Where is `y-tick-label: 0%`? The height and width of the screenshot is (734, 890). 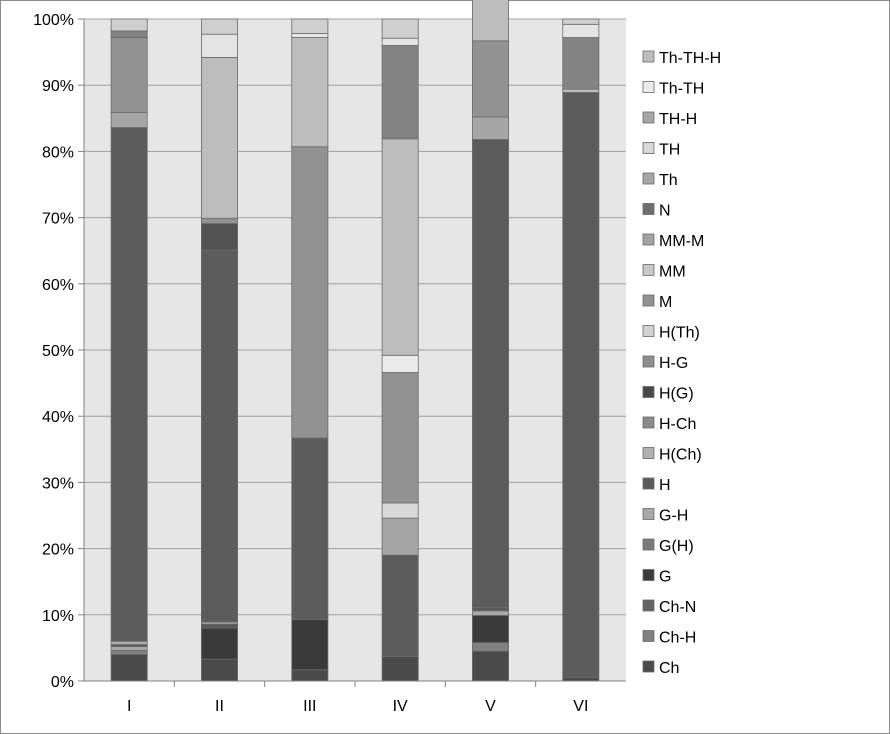
y-tick-label: 0% is located at coordinates (62, 682).